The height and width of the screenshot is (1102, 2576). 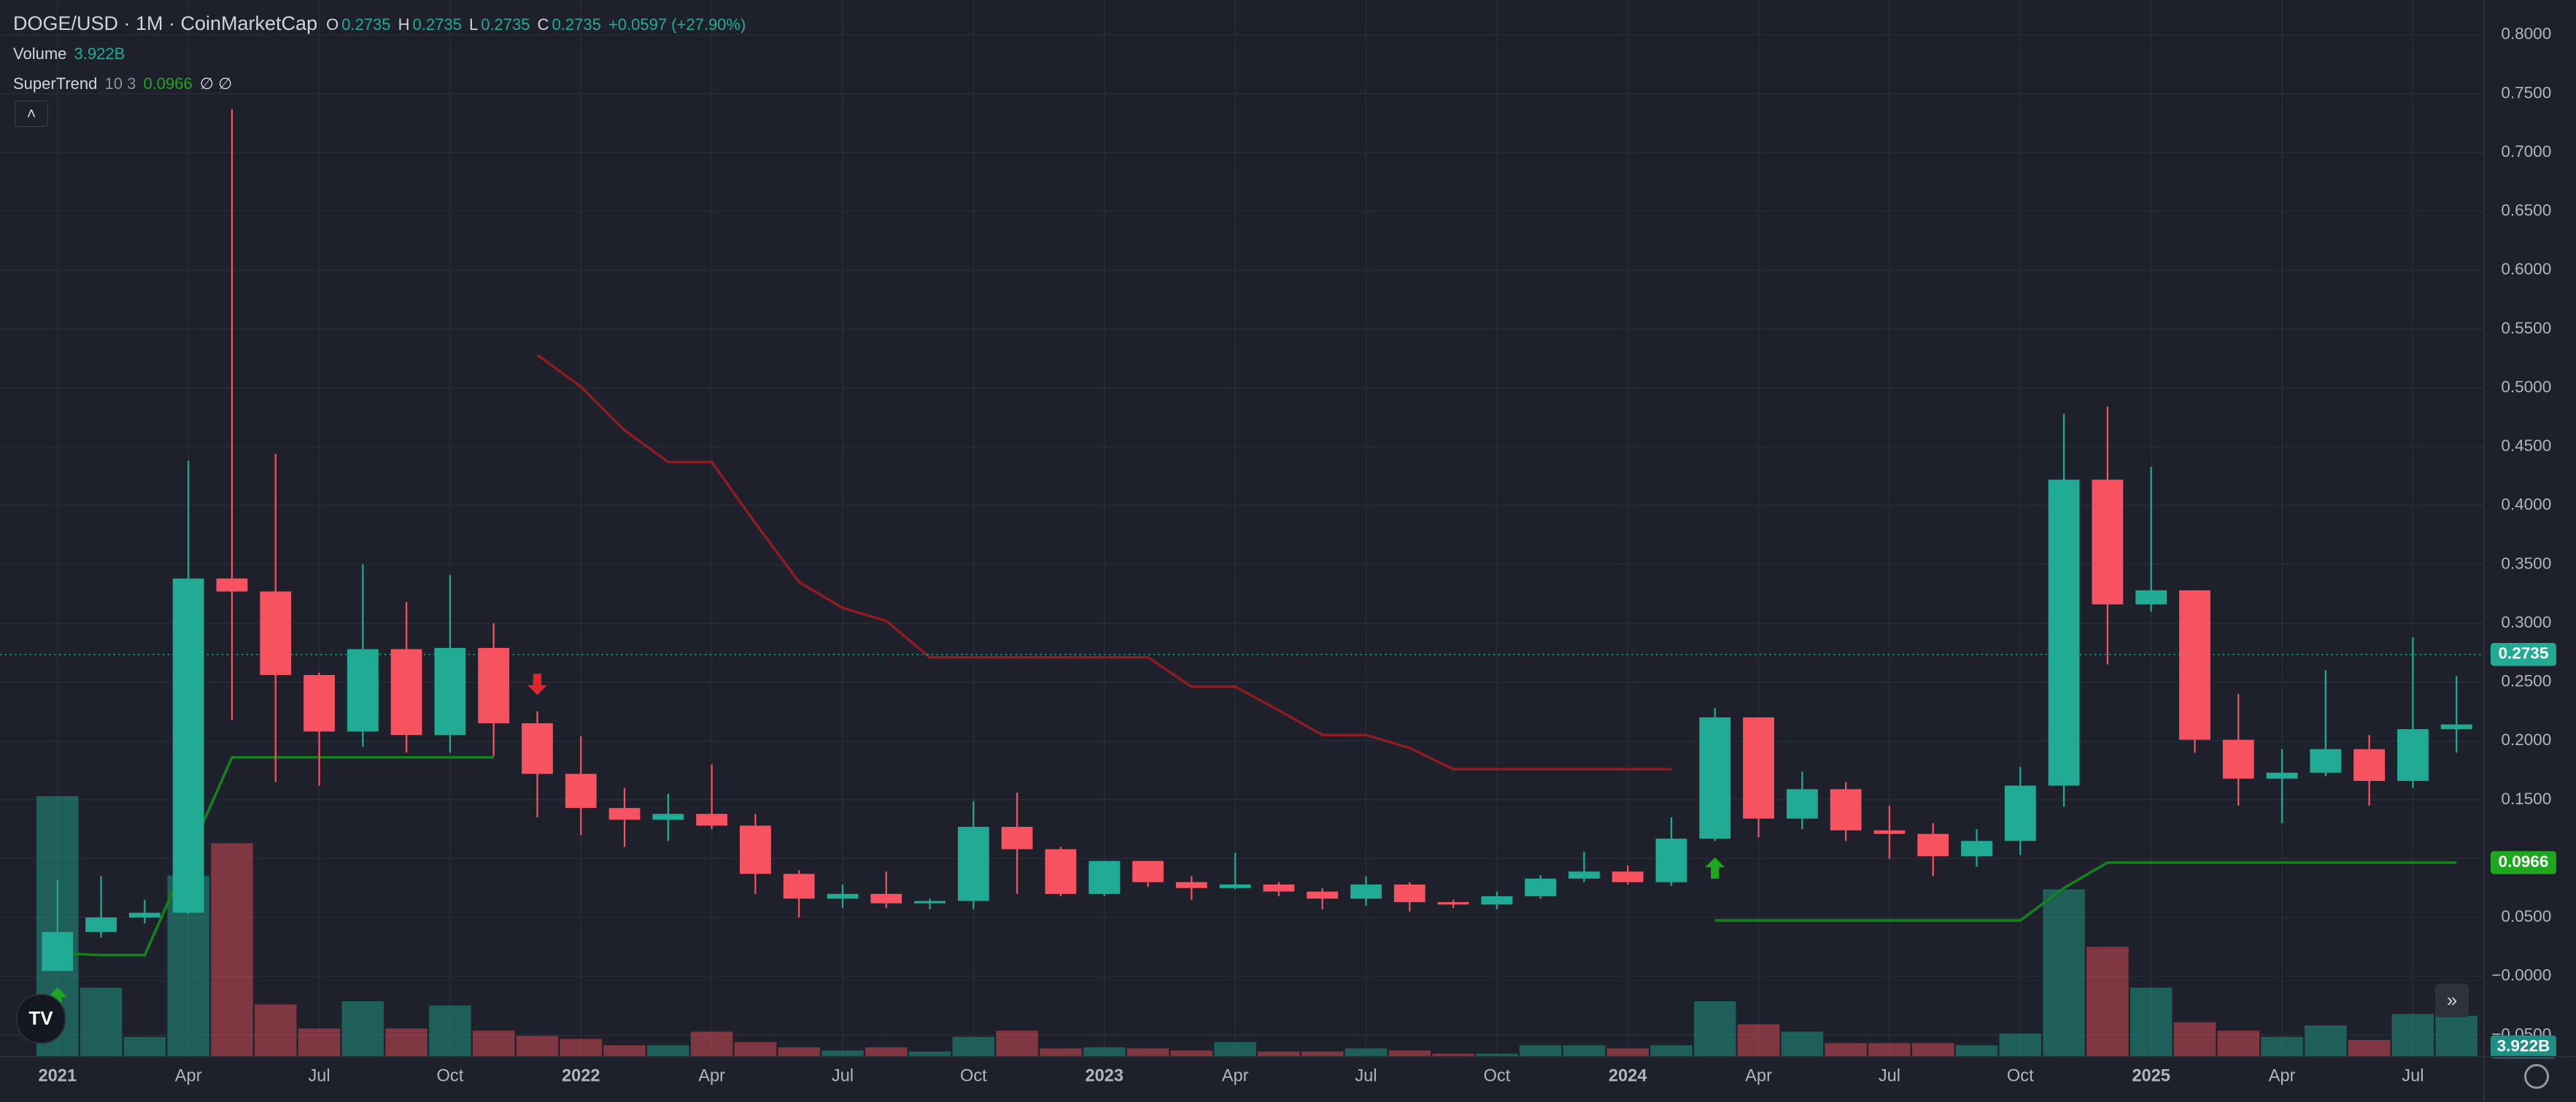 I want to click on y-tick-label: 0.5500, so click(x=2526, y=328).